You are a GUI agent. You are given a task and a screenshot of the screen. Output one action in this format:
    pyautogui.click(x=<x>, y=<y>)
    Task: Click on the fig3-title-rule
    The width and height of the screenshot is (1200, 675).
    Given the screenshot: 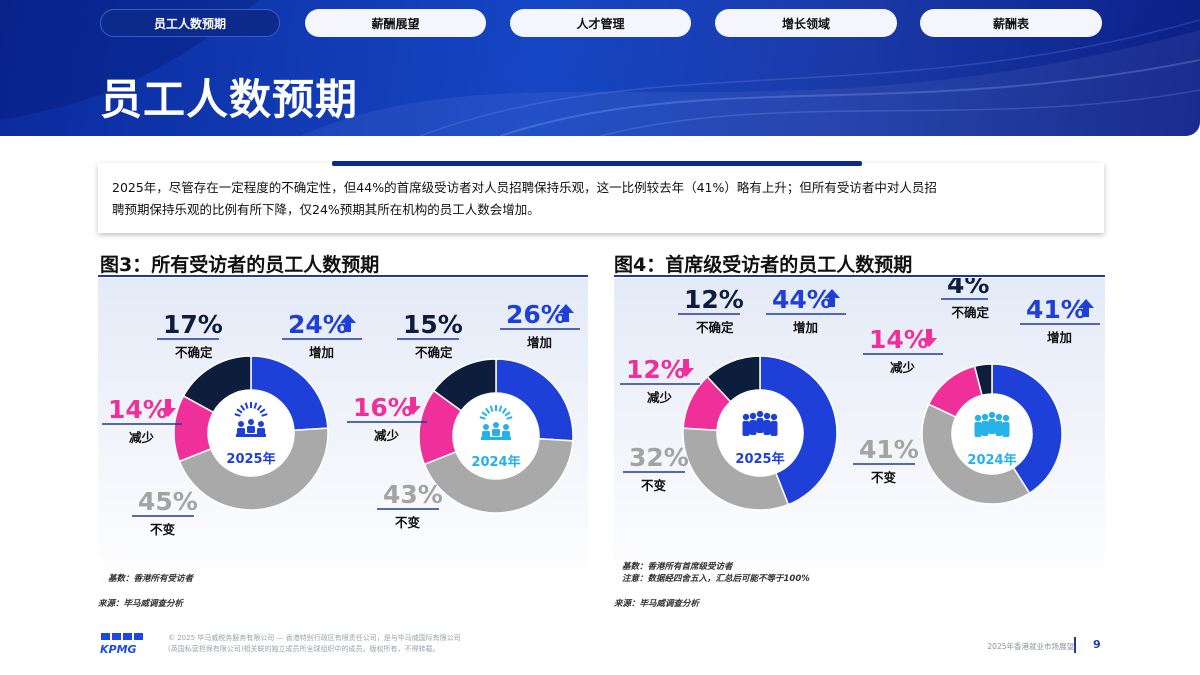 What is the action you would take?
    pyautogui.click(x=343, y=276)
    